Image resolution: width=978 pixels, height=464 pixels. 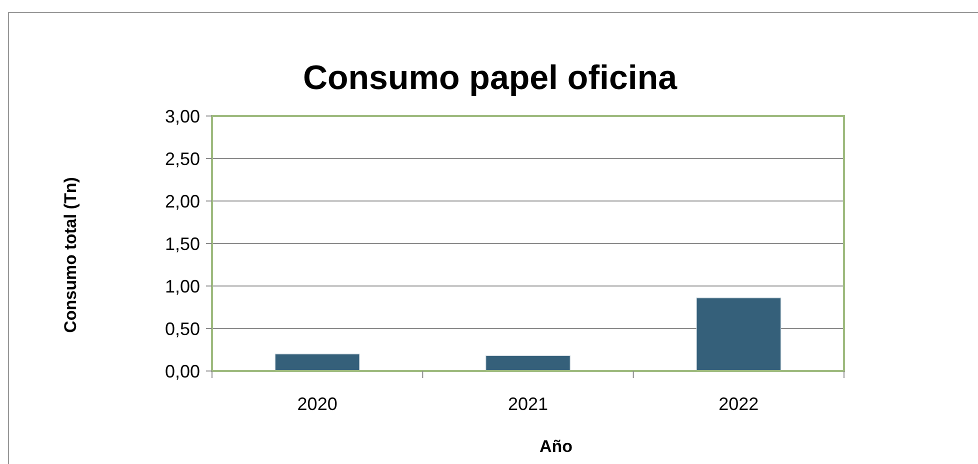 I want to click on x-tick-label: 2021, so click(x=528, y=404).